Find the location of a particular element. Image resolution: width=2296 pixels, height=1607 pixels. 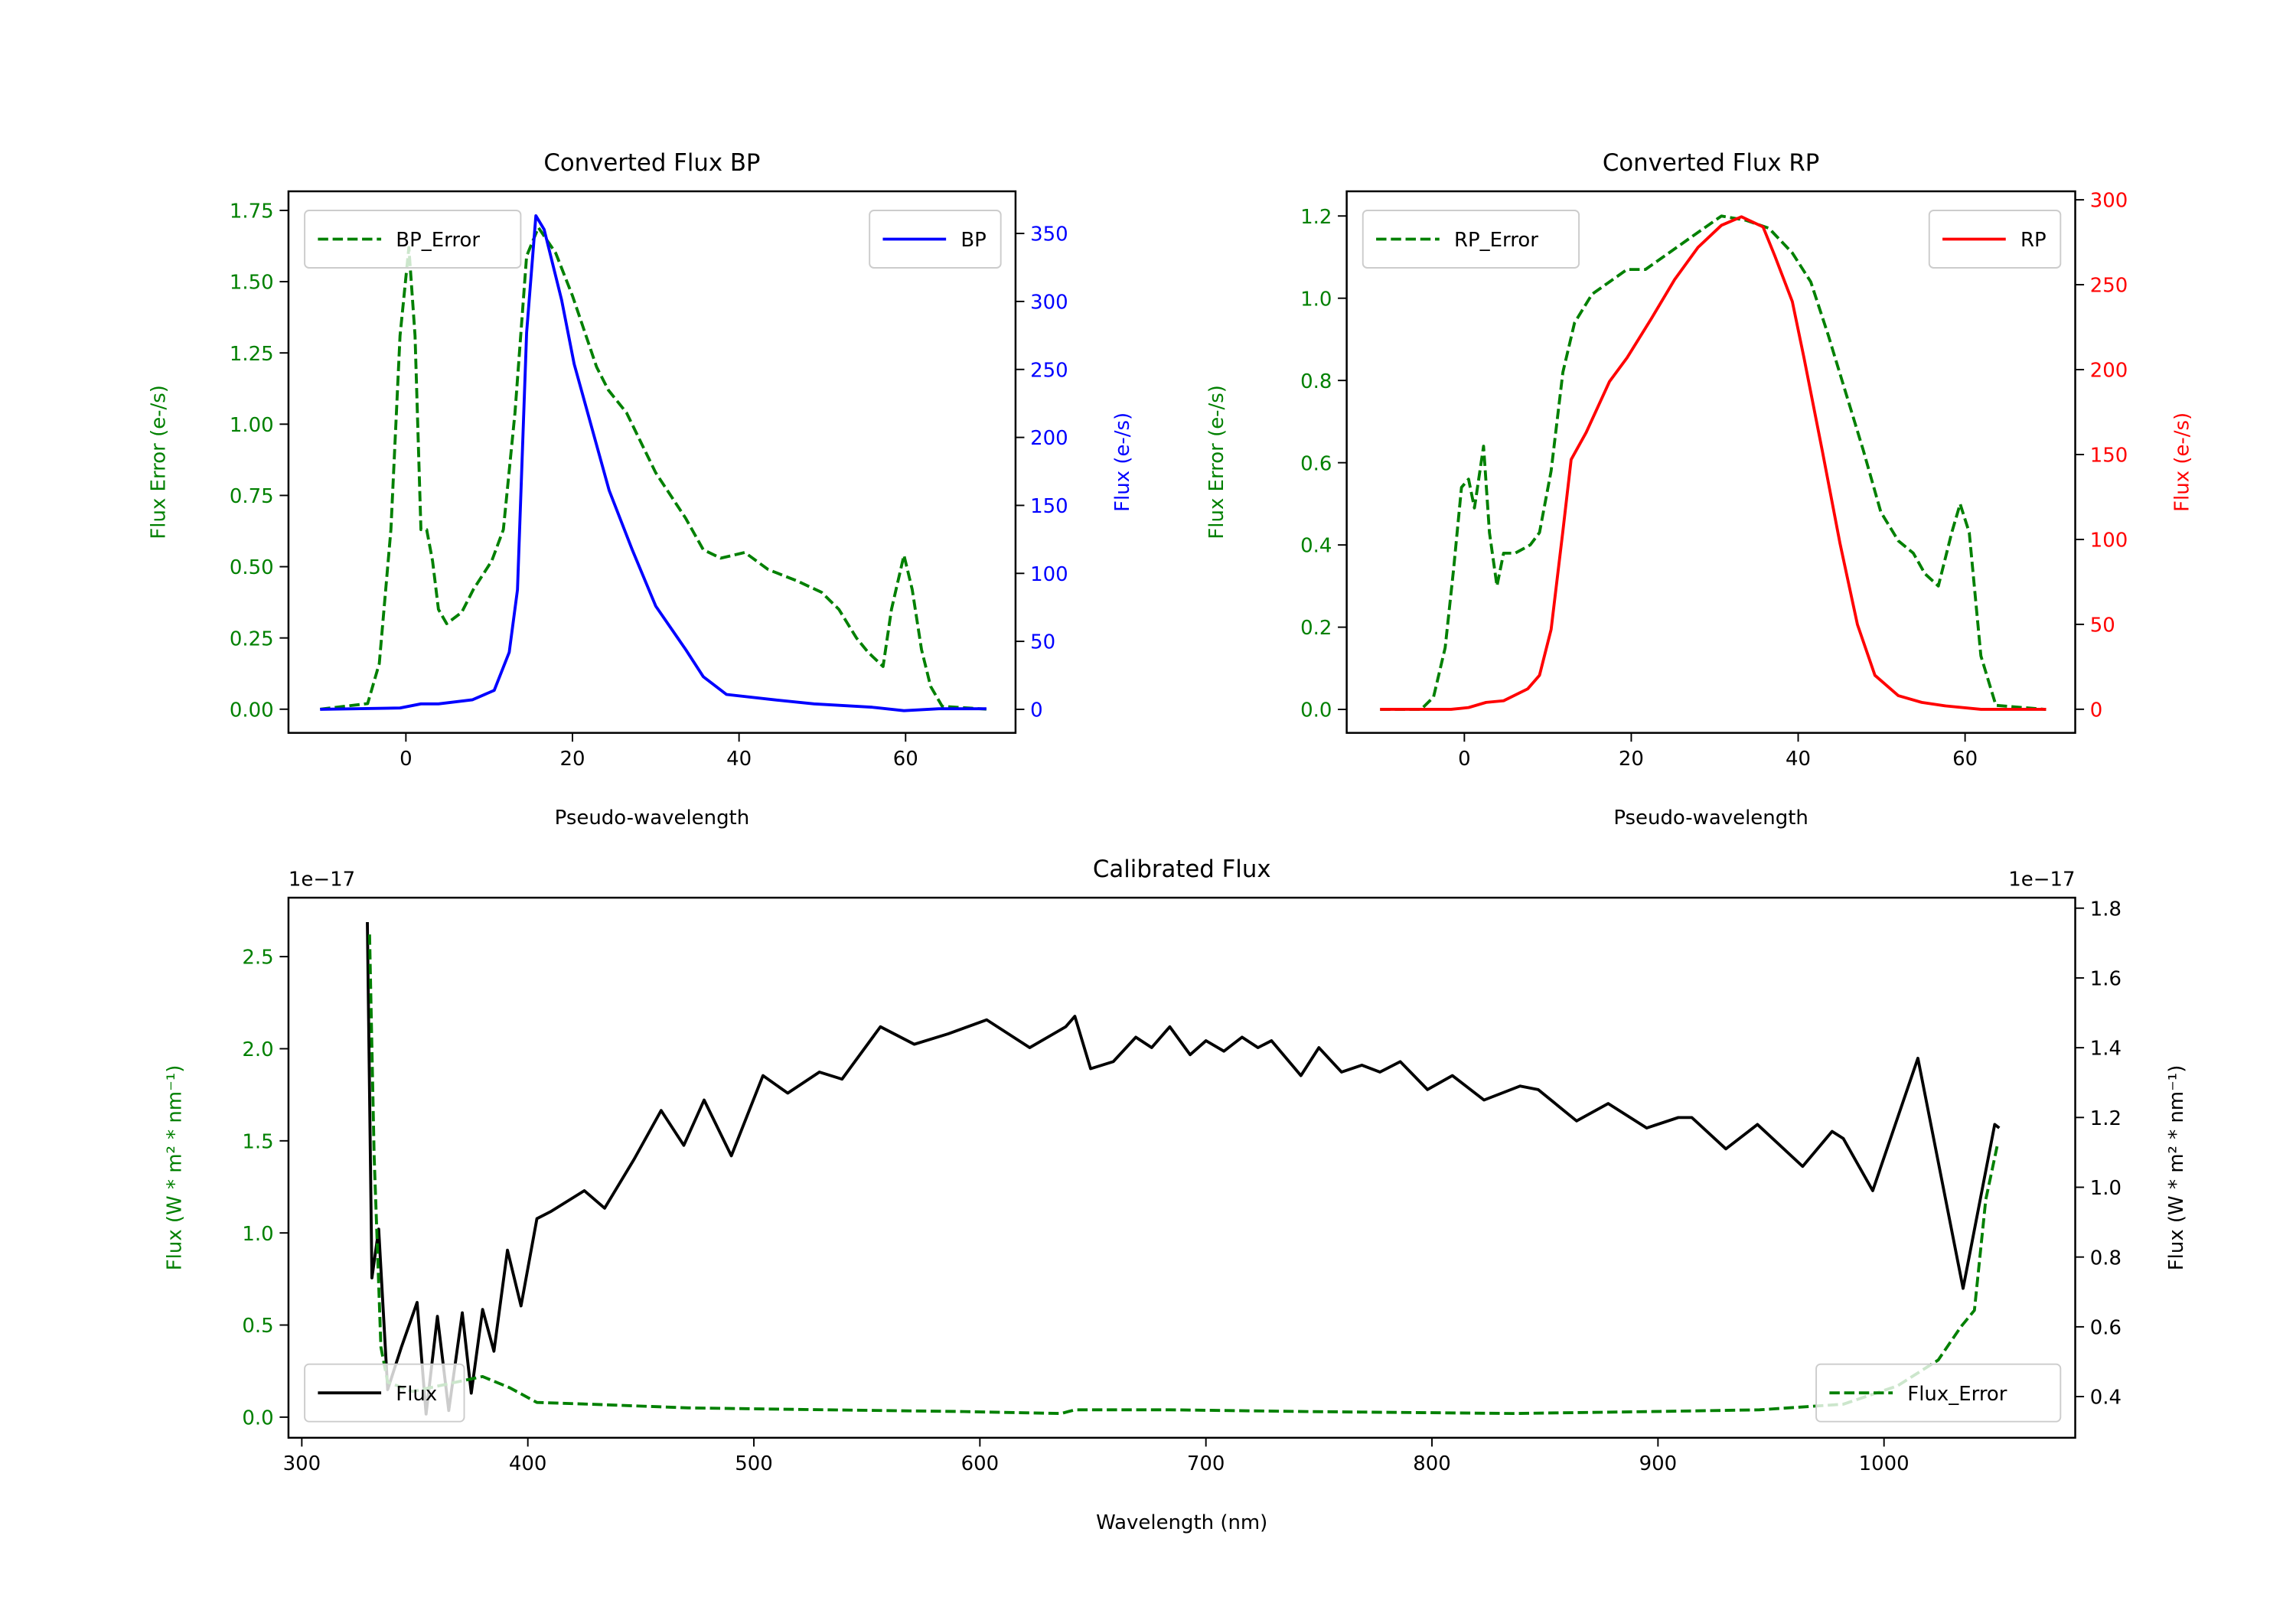

left-y-tick-label: 0.6 is located at coordinates (1316, 463).